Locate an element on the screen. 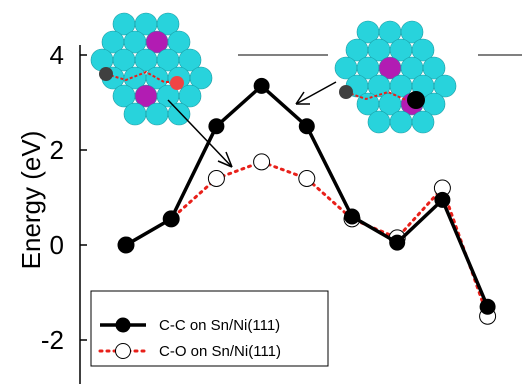 The height and width of the screenshot is (384, 523). y-tick-label: 4 is located at coordinates (57, 55).